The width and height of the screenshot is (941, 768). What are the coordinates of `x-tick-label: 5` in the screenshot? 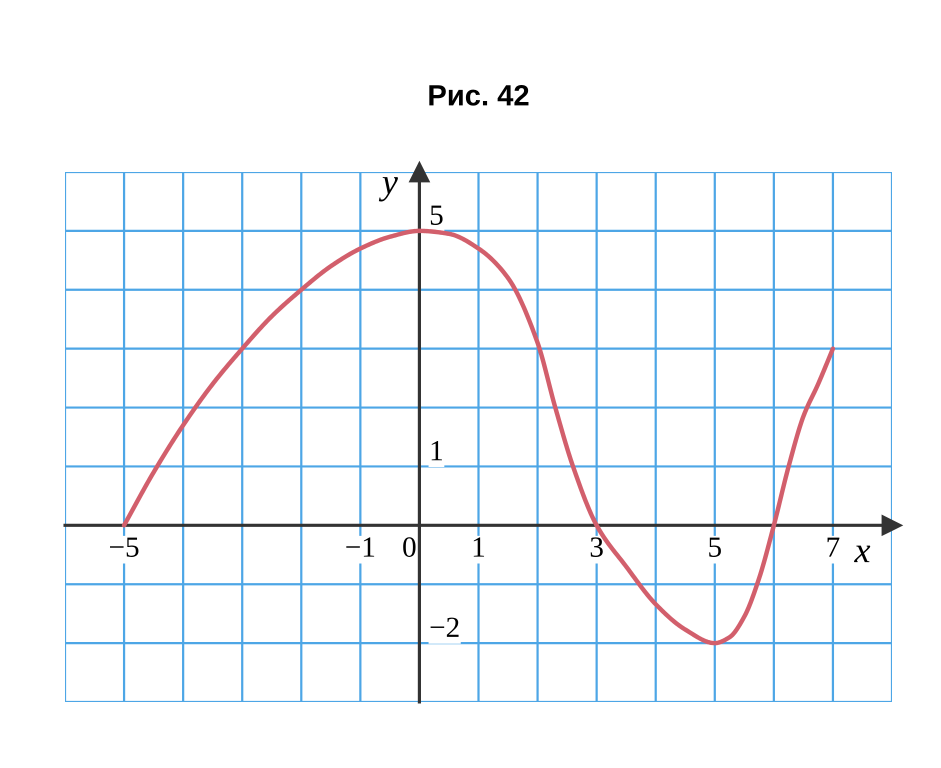 It's located at (715, 547).